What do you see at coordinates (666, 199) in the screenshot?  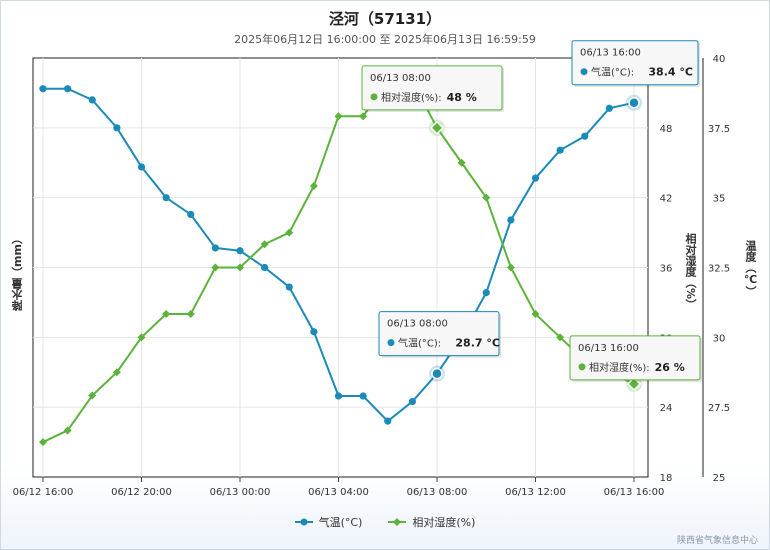 I see `humidity-tick-label: 42` at bounding box center [666, 199].